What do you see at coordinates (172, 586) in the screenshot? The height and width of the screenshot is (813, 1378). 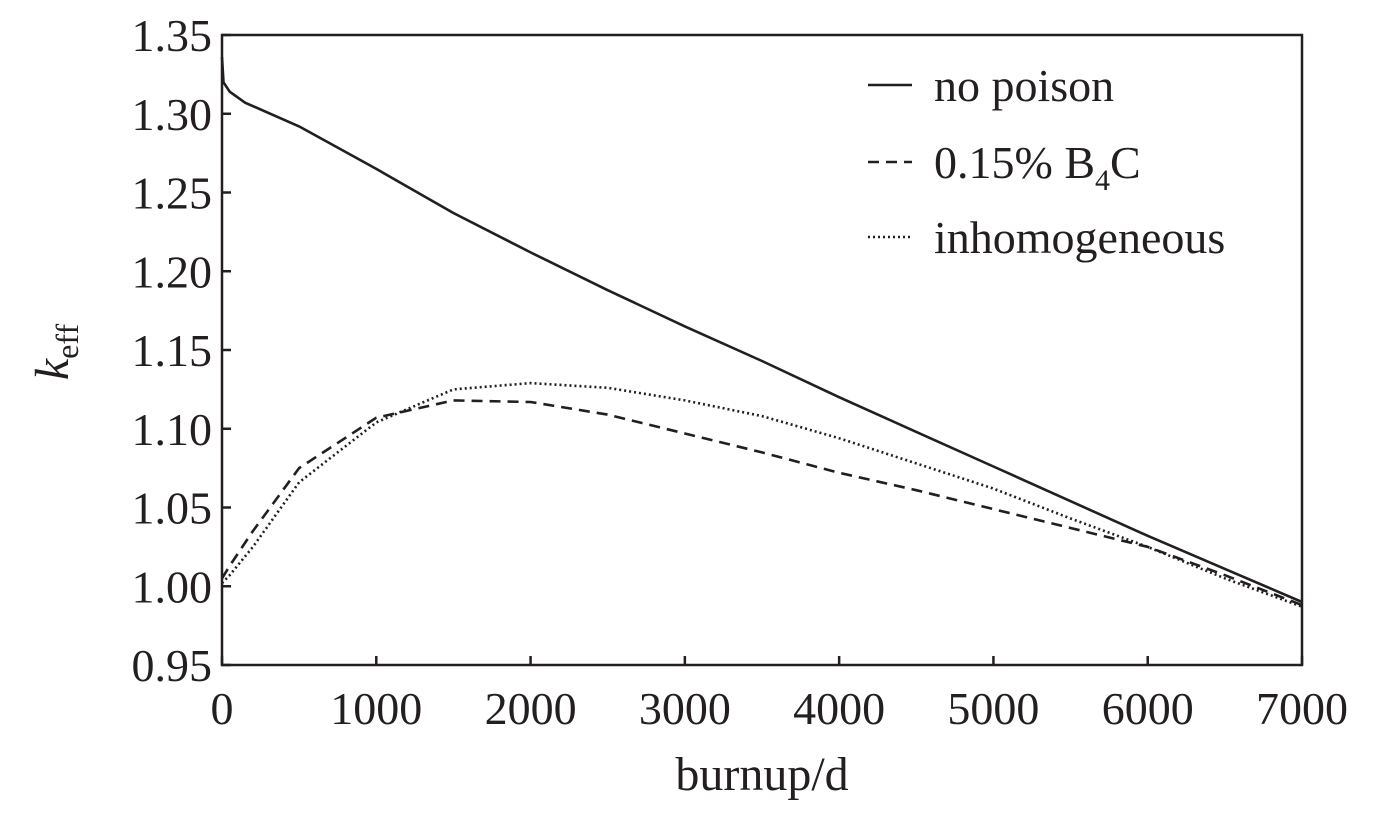 I see `y-tick-label: 1.00` at bounding box center [172, 586].